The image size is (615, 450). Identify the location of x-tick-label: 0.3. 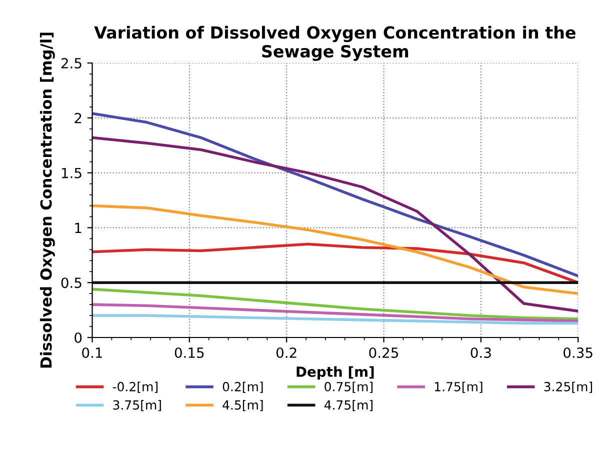
(480, 352).